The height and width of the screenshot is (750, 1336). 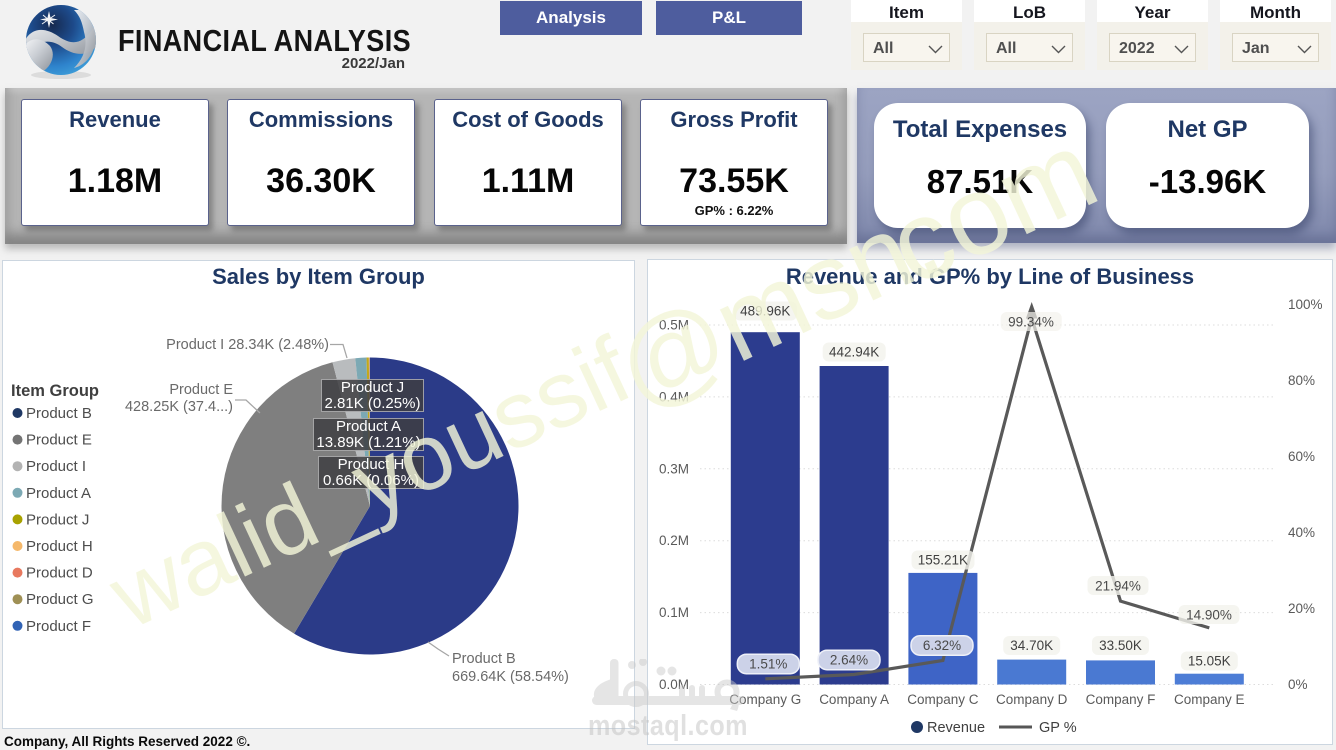 I want to click on svg-text: 0%, so click(x=1298, y=684).